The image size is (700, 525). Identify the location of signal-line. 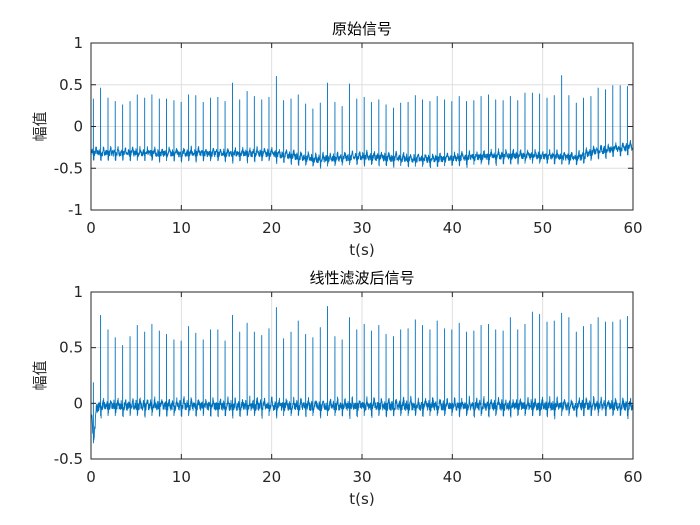
(362, 122).